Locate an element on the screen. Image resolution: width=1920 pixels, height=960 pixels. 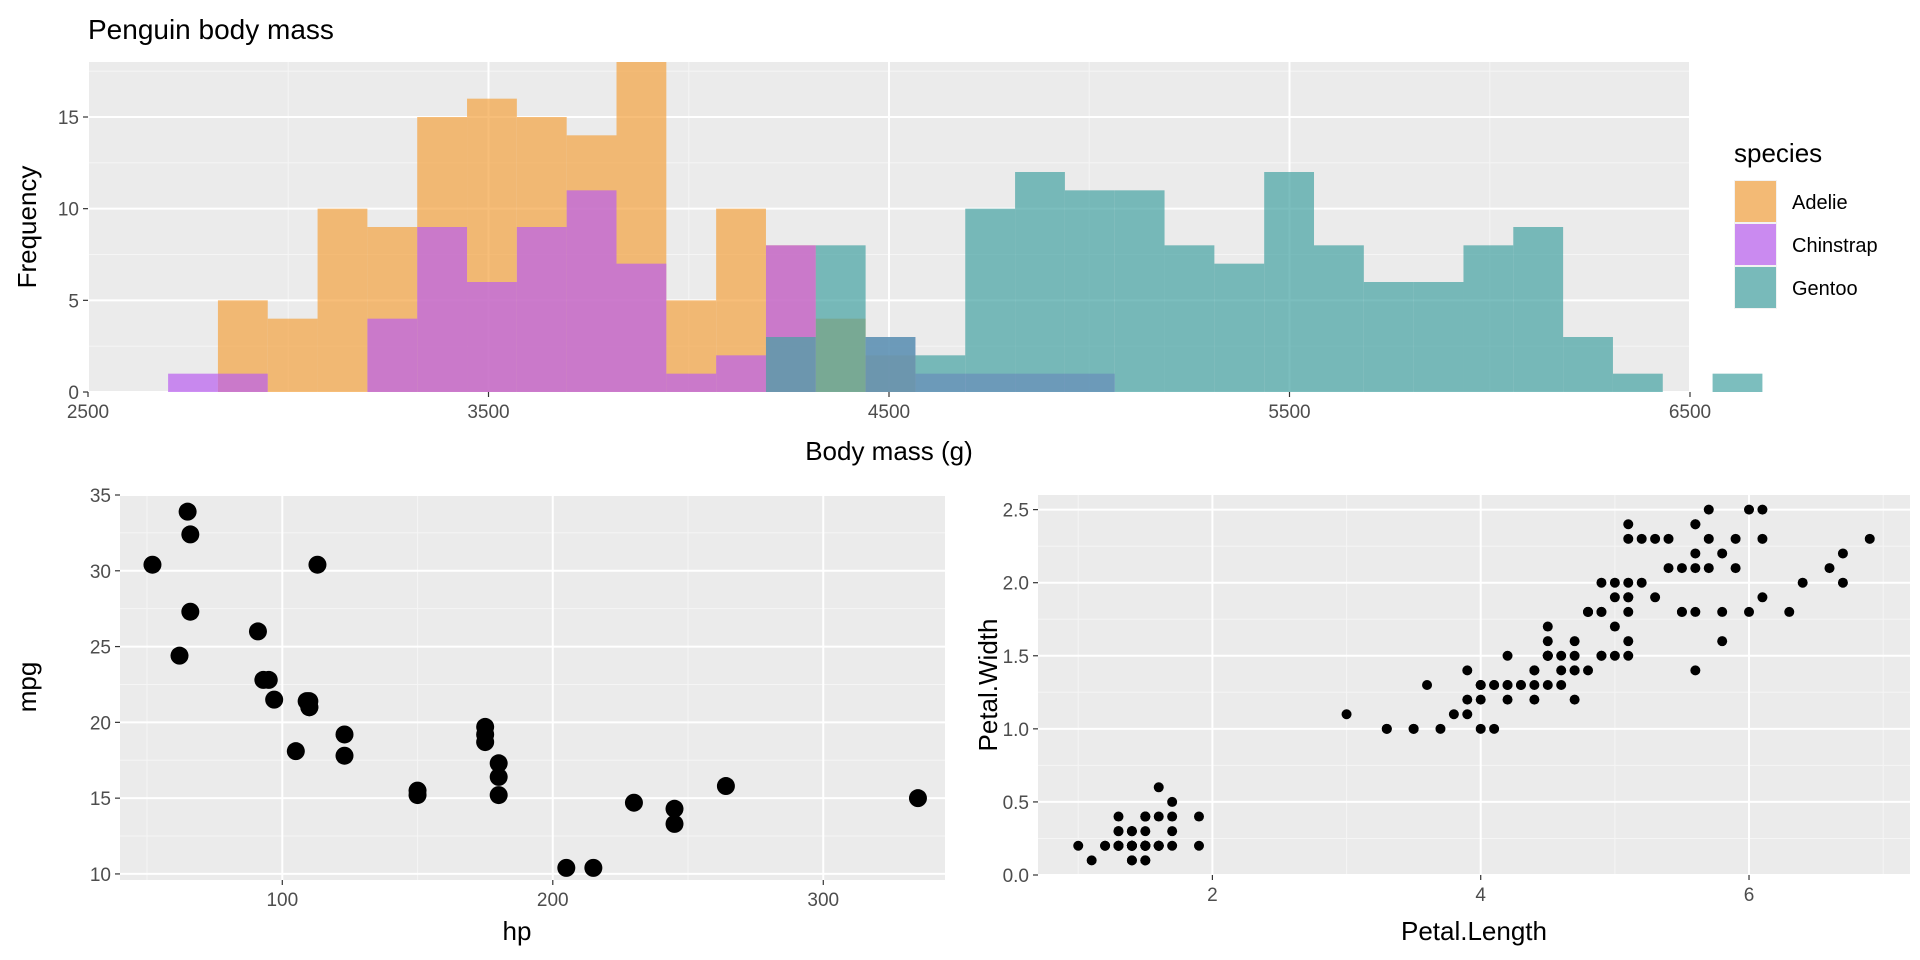
hp-axis-ticks: 100 200 300 is located at coordinates (552, 895).